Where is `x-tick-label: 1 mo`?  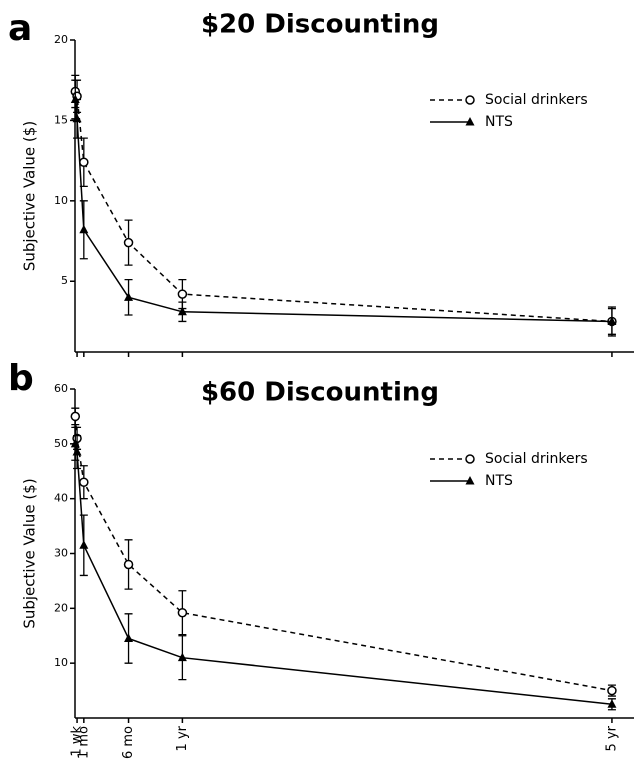 x-tick-label: 1 mo is located at coordinates (83, 742).